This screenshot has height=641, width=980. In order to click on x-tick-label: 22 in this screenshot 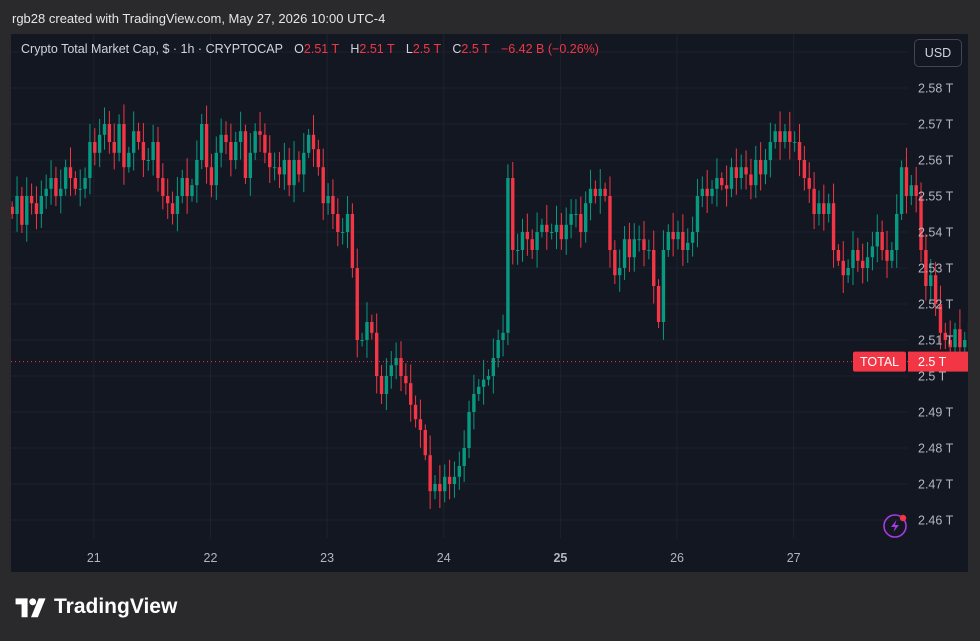, I will do `click(211, 558)`.